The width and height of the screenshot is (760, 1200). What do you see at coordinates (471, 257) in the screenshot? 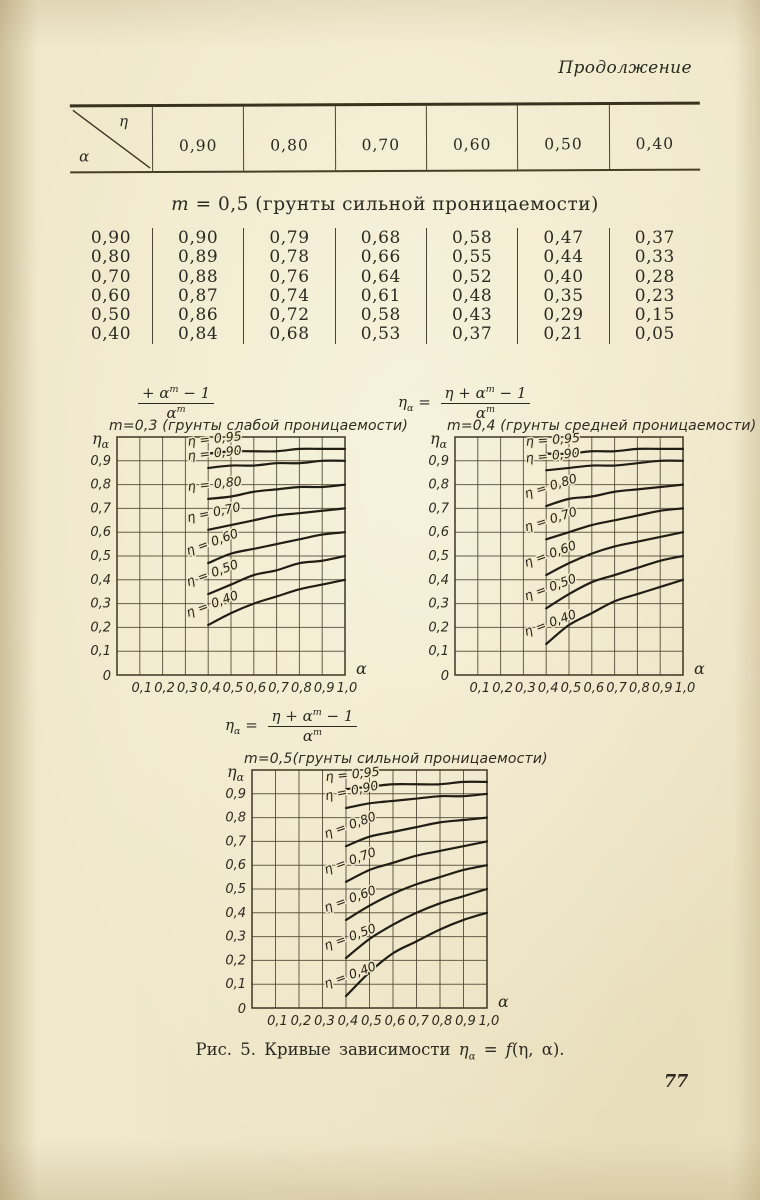
I see `value-cell: 0,55` at bounding box center [471, 257].